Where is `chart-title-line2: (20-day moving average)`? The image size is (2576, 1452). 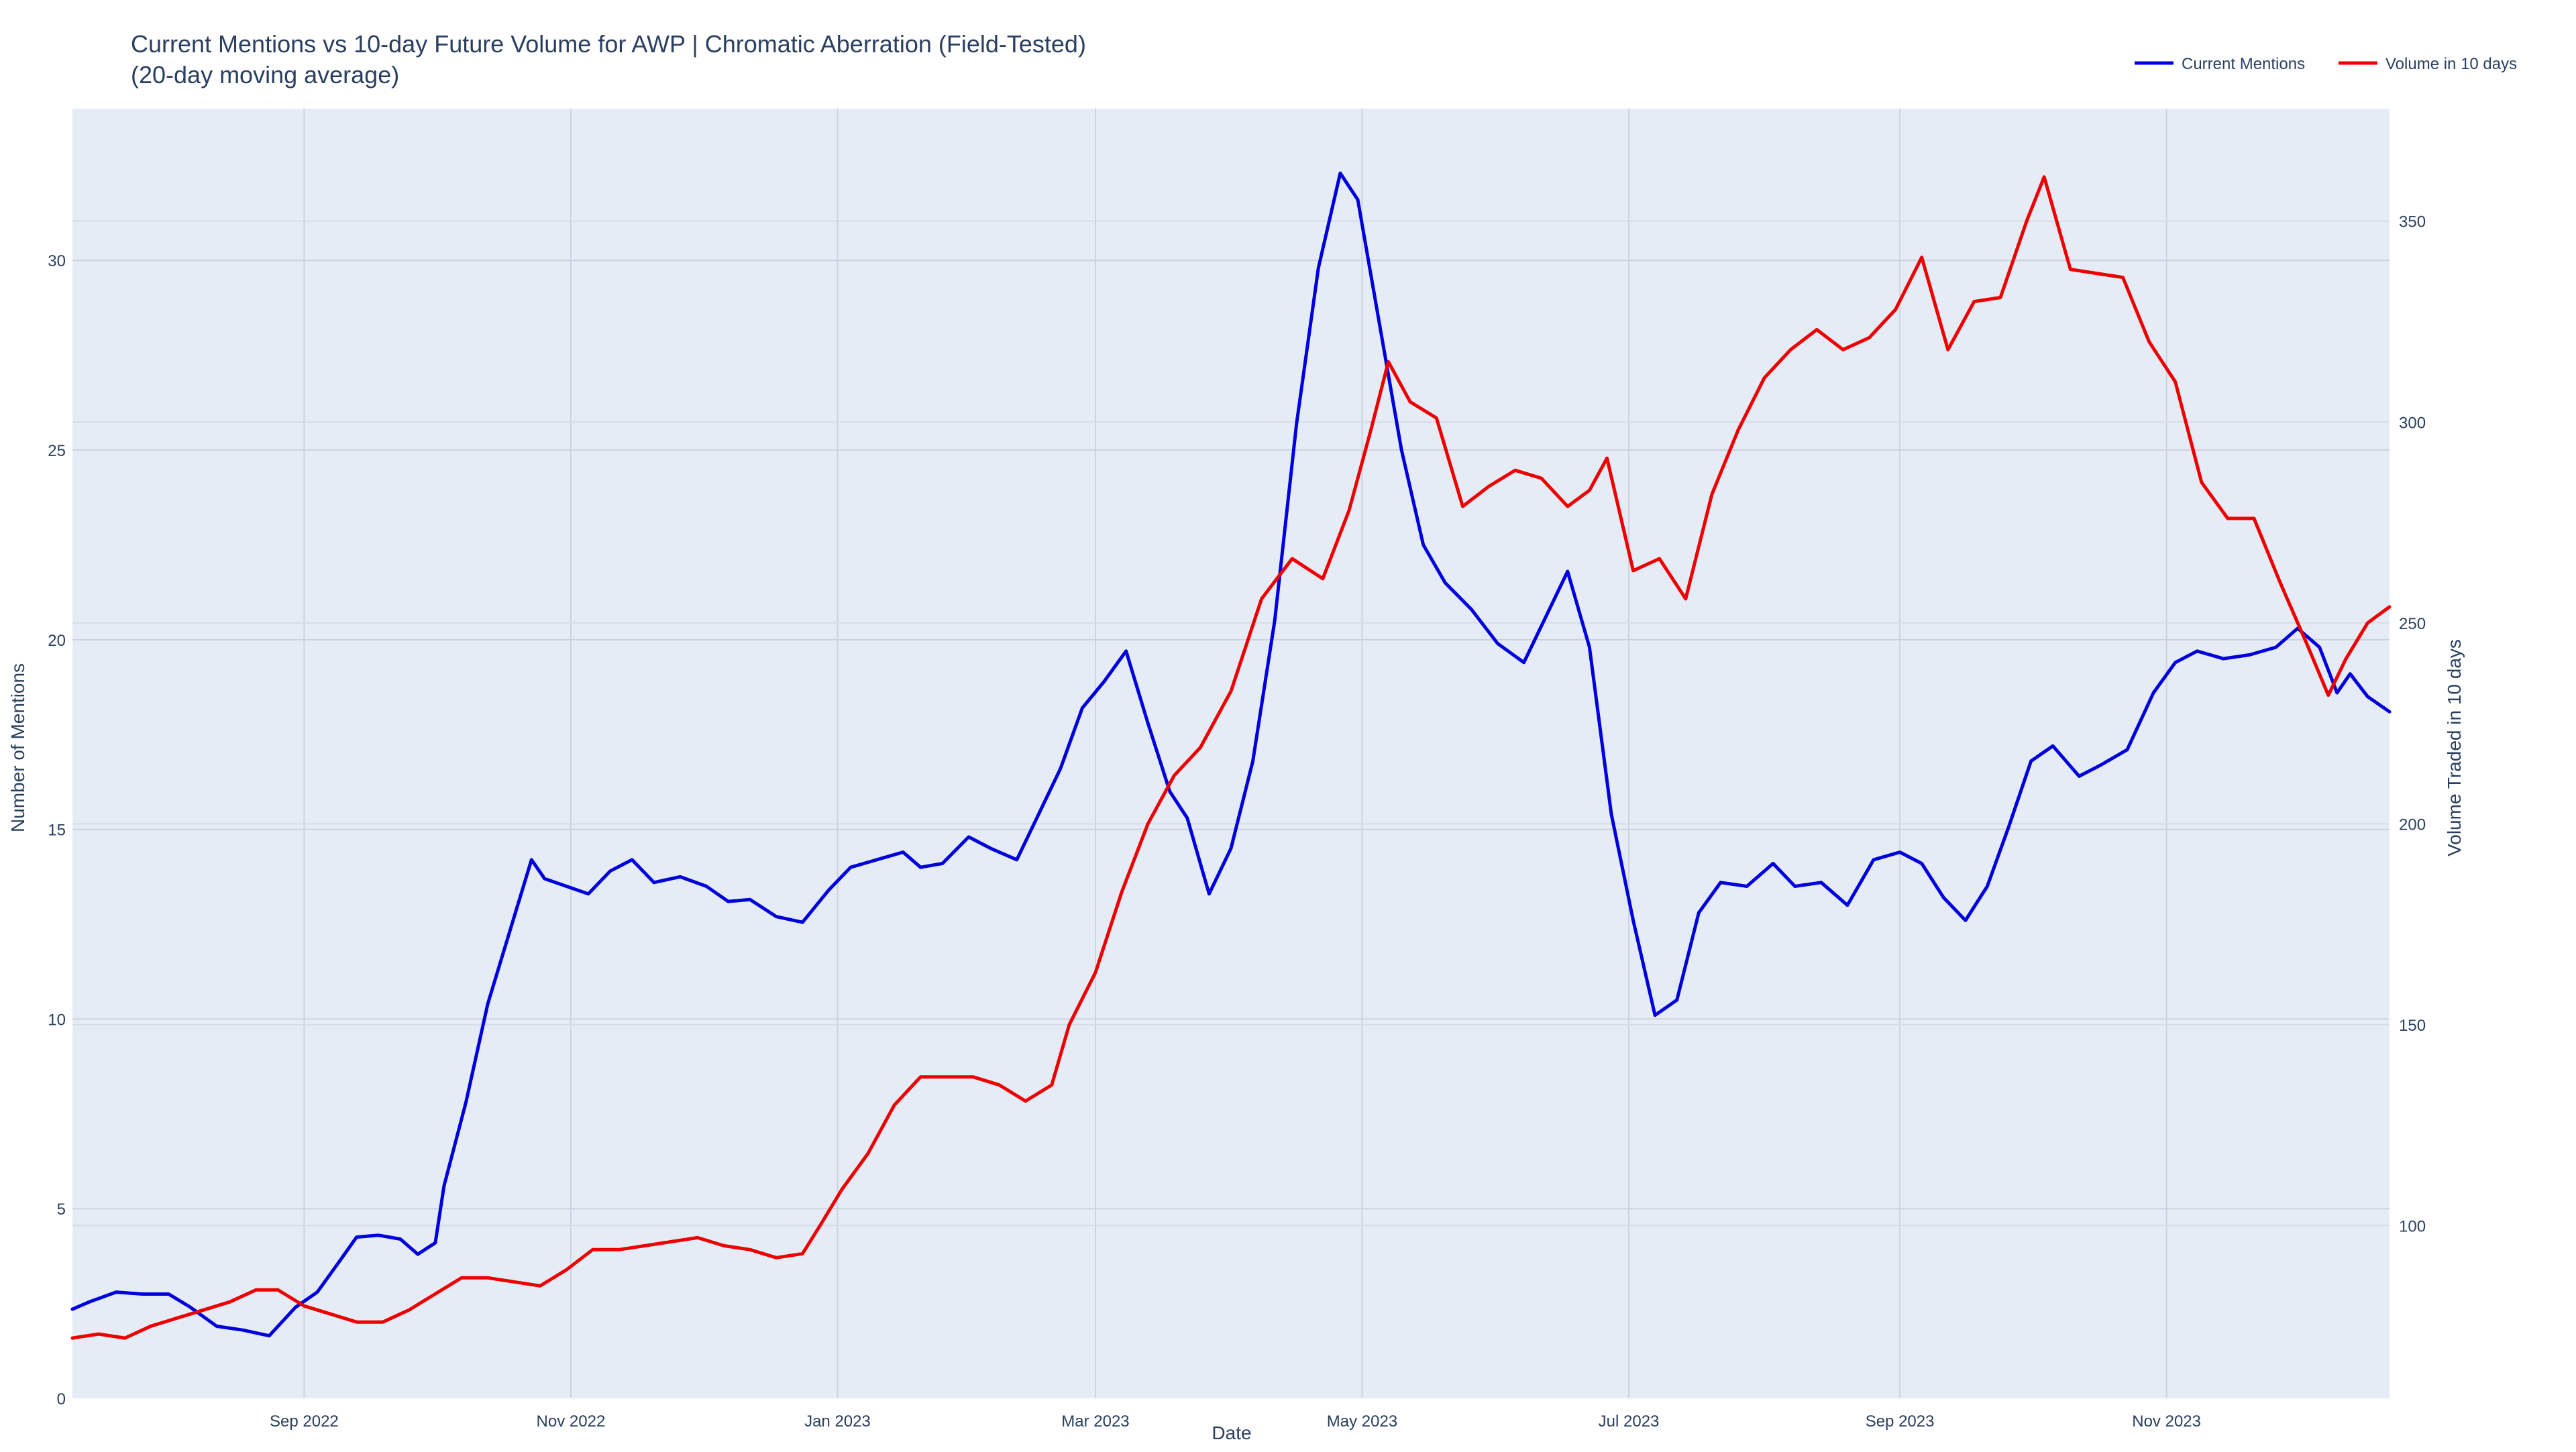 chart-title-line2: (20-day moving average) is located at coordinates (265, 75).